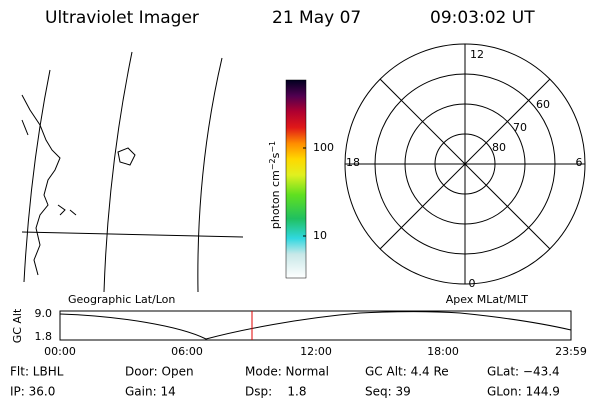 This screenshot has height=400, width=600. I want to click on label-part: photon cm, so click(275, 199).